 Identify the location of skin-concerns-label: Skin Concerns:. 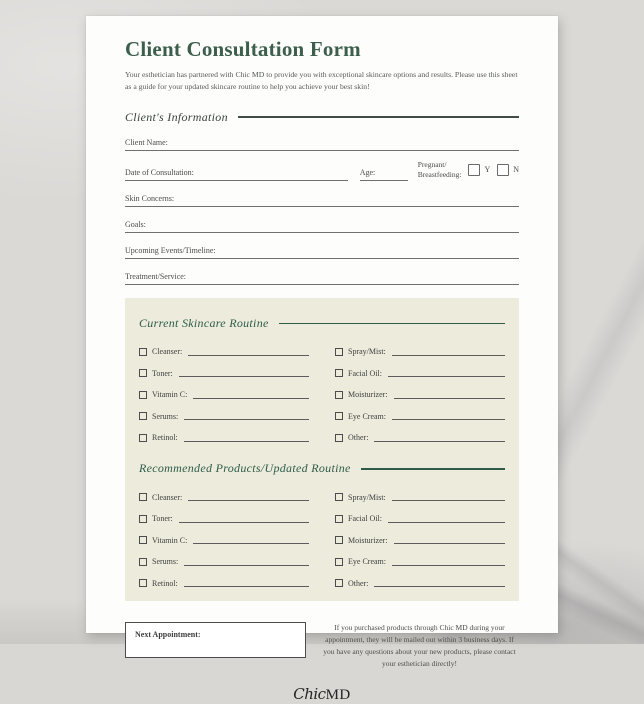
(150, 198).